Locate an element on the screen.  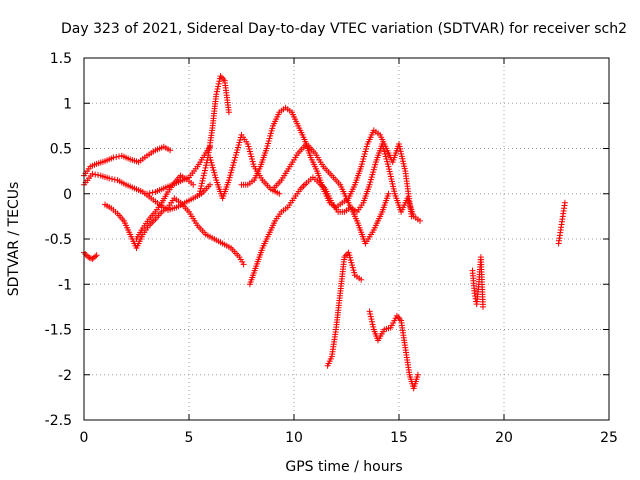
y-tick-label: 1.5 is located at coordinates (61, 59).